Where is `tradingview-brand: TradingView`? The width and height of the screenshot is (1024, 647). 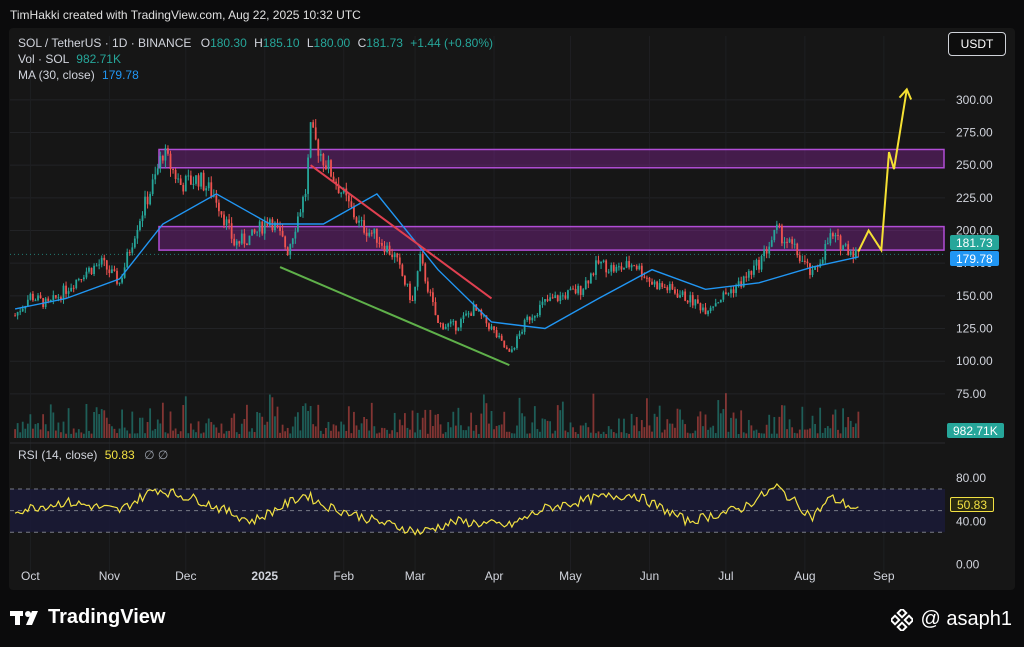 tradingview-brand: TradingView is located at coordinates (87, 617).